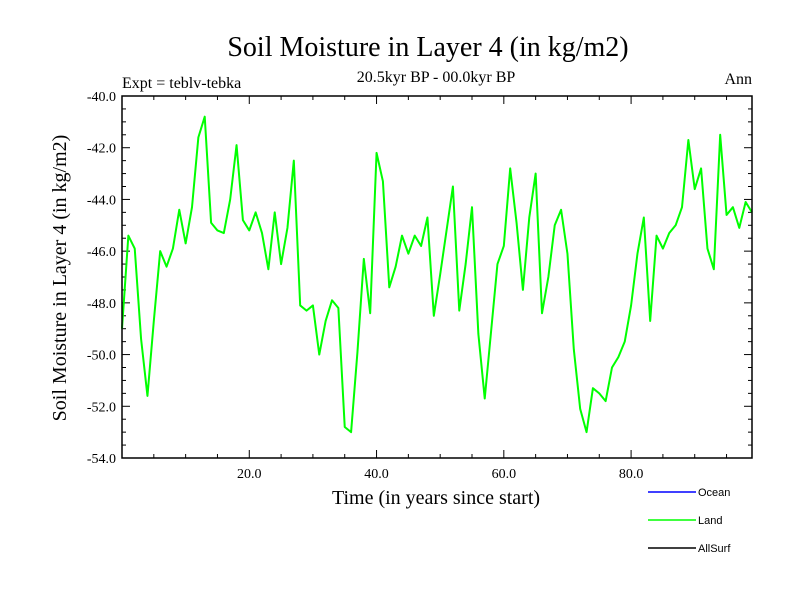  What do you see at coordinates (714, 493) in the screenshot?
I see `legend-ocean-label: Ocean` at bounding box center [714, 493].